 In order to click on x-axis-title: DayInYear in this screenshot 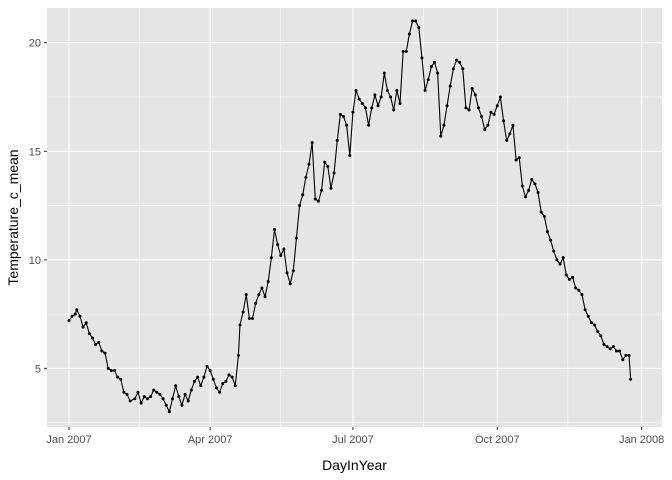, I will do `click(354, 465)`.